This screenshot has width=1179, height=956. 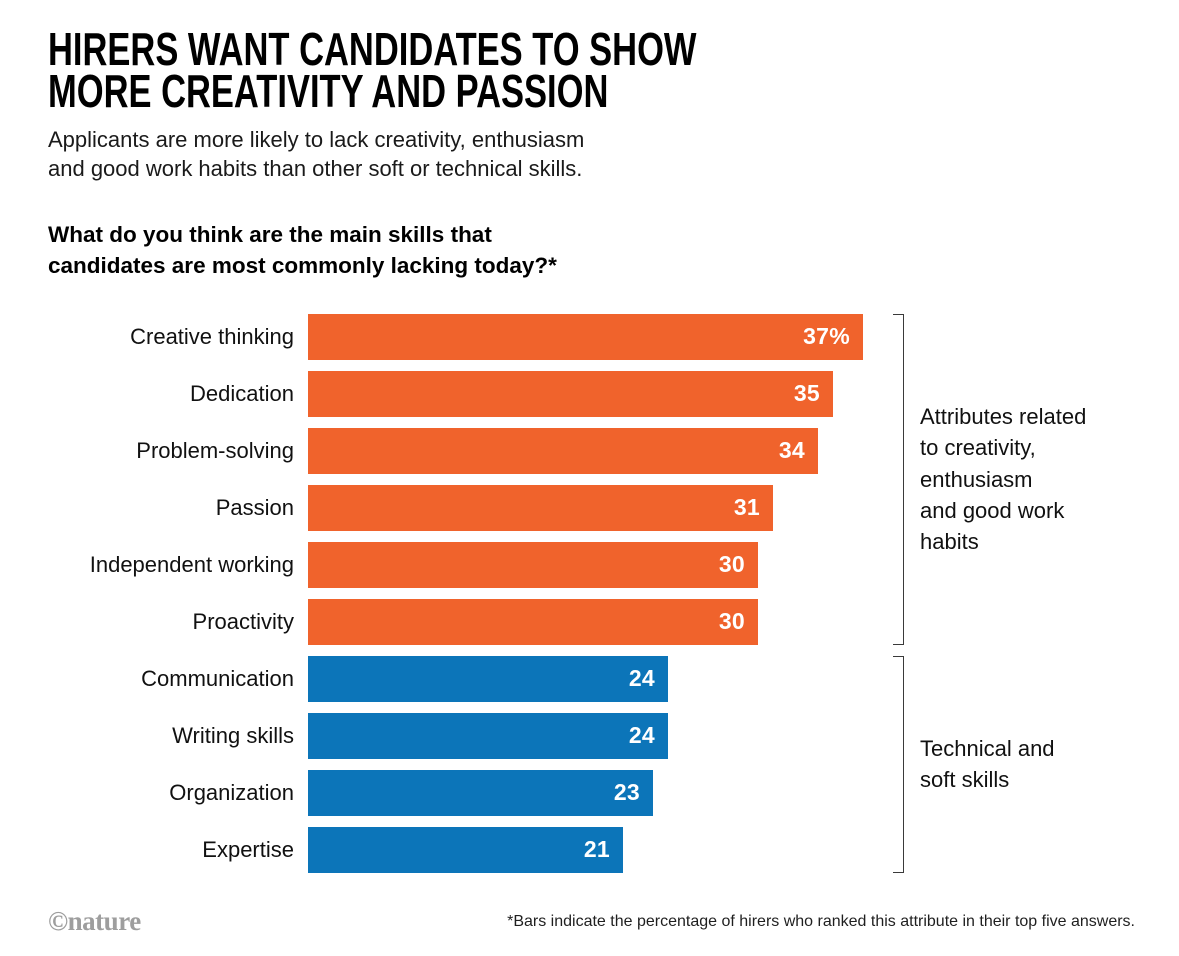 I want to click on bar: 34, so click(x=563, y=450).